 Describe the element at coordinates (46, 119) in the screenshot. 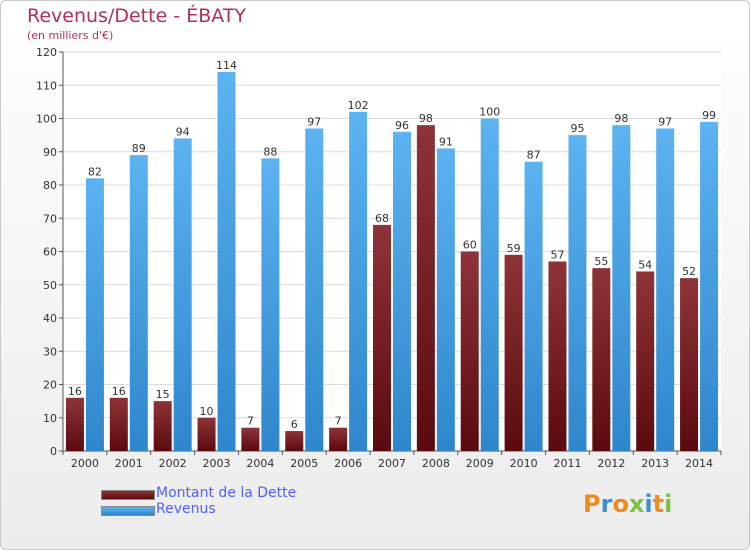

I see `y-tick-label: 100` at that location.